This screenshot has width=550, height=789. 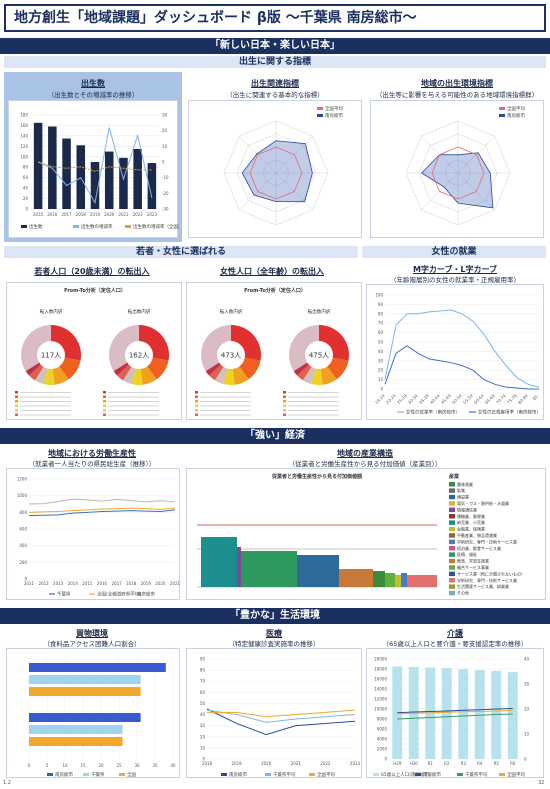 I want to click on care-ytick: 4000, so click(x=382, y=739).